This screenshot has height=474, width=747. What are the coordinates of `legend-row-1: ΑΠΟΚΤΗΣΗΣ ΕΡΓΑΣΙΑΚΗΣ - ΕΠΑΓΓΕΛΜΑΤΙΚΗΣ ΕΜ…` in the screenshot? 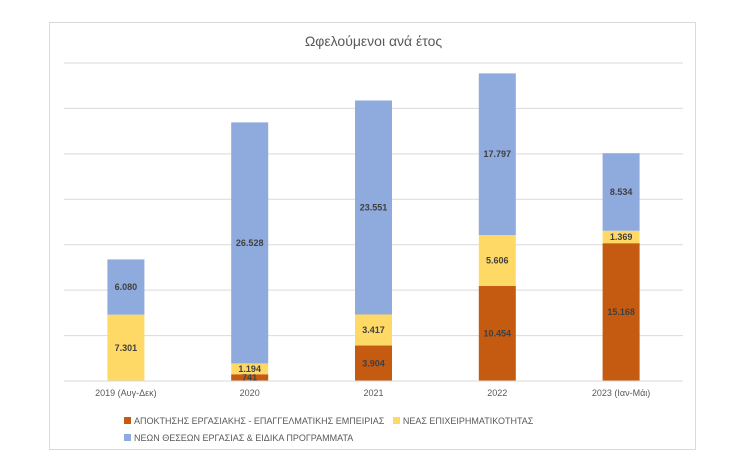 It's located at (331, 421).